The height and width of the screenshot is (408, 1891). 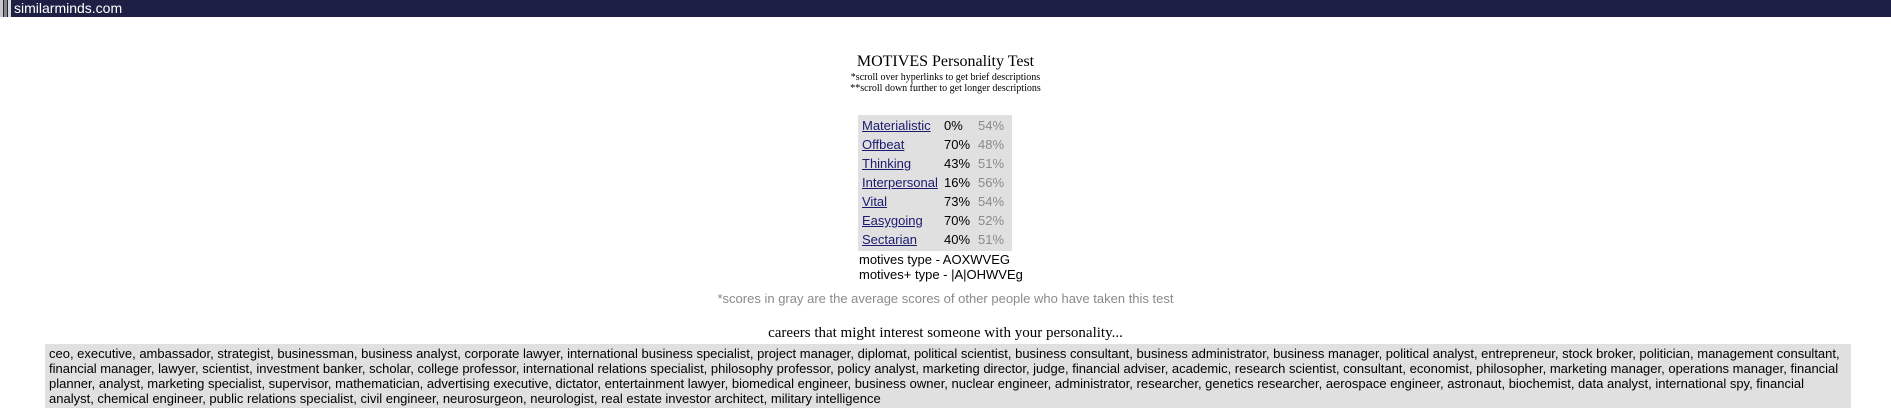 What do you see at coordinates (900, 182) in the screenshot?
I see `trait-link-interpersonal: Interpersonal` at bounding box center [900, 182].